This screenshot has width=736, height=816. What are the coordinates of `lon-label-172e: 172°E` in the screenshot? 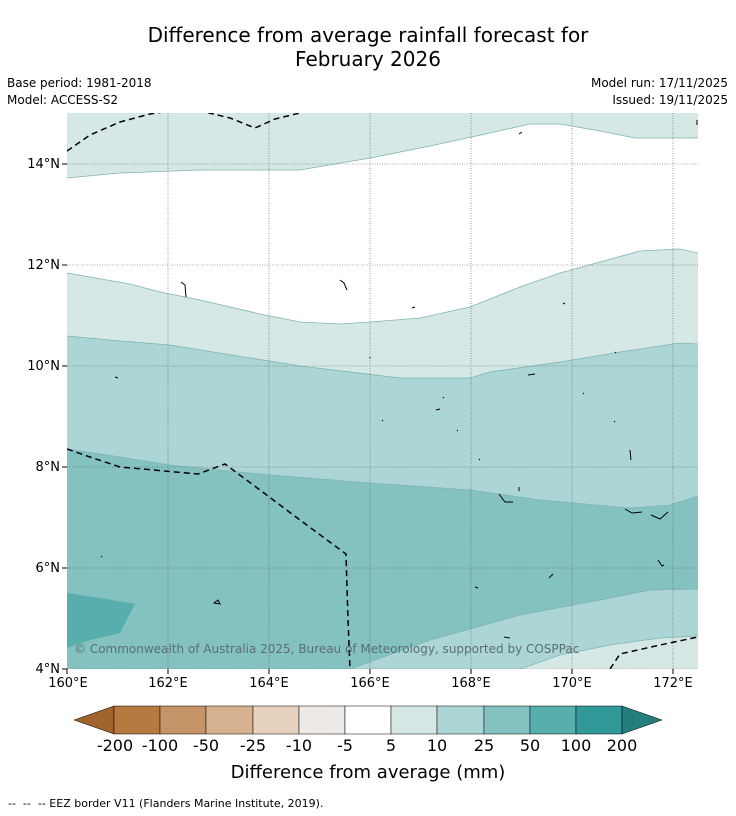 It's located at (673, 683).